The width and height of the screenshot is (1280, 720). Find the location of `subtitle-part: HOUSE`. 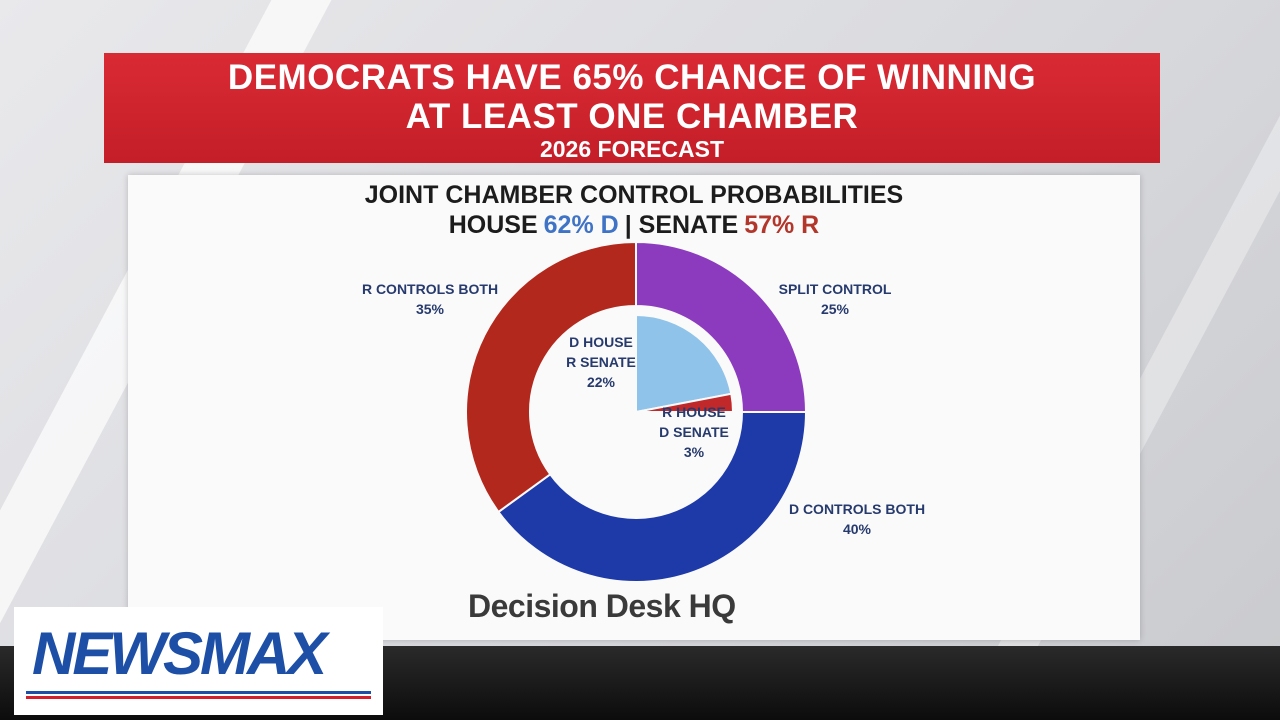

subtitle-part: HOUSE is located at coordinates (493, 225).